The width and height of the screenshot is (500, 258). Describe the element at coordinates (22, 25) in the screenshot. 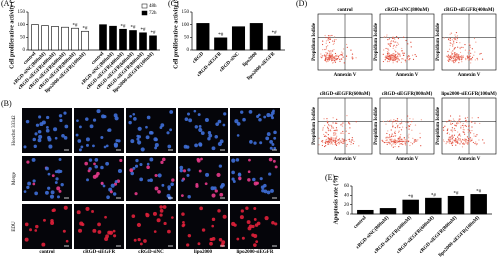

I see `y-tick-label: 100` at that location.